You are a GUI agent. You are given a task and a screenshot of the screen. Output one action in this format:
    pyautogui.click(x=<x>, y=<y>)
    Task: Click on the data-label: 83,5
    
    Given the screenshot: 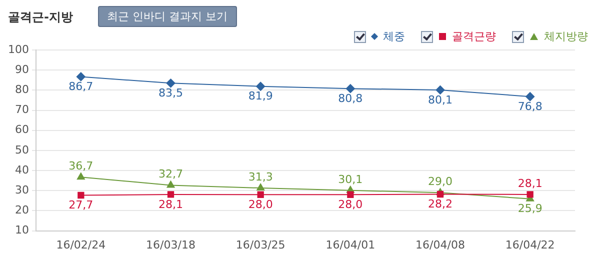 What is the action you would take?
    pyautogui.click(x=170, y=93)
    